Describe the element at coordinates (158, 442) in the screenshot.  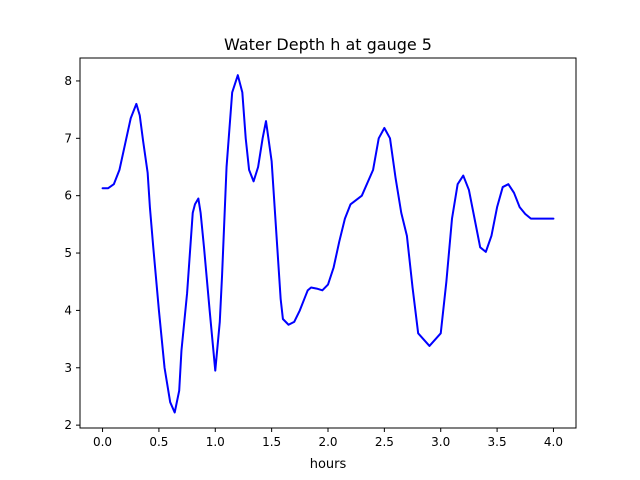
I see `x-tick-label: 0.5` at that location.